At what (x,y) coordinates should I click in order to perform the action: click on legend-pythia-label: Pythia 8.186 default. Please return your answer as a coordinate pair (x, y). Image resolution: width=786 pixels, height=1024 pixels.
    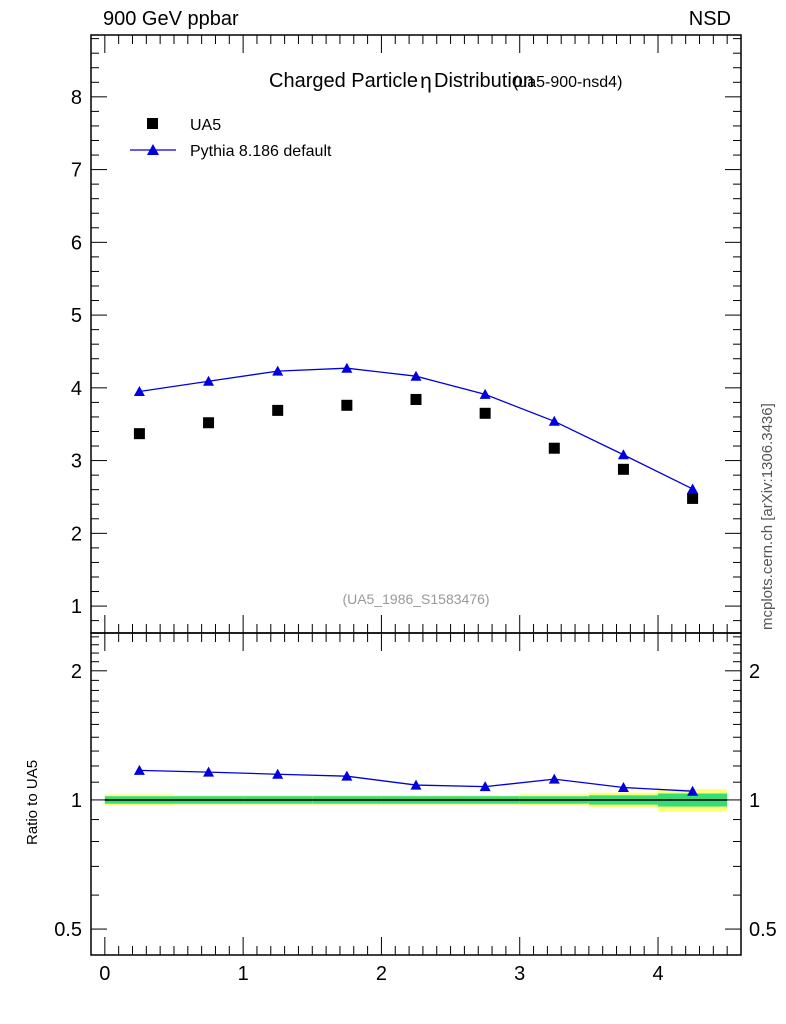
    Looking at the image, I should click on (261, 151).